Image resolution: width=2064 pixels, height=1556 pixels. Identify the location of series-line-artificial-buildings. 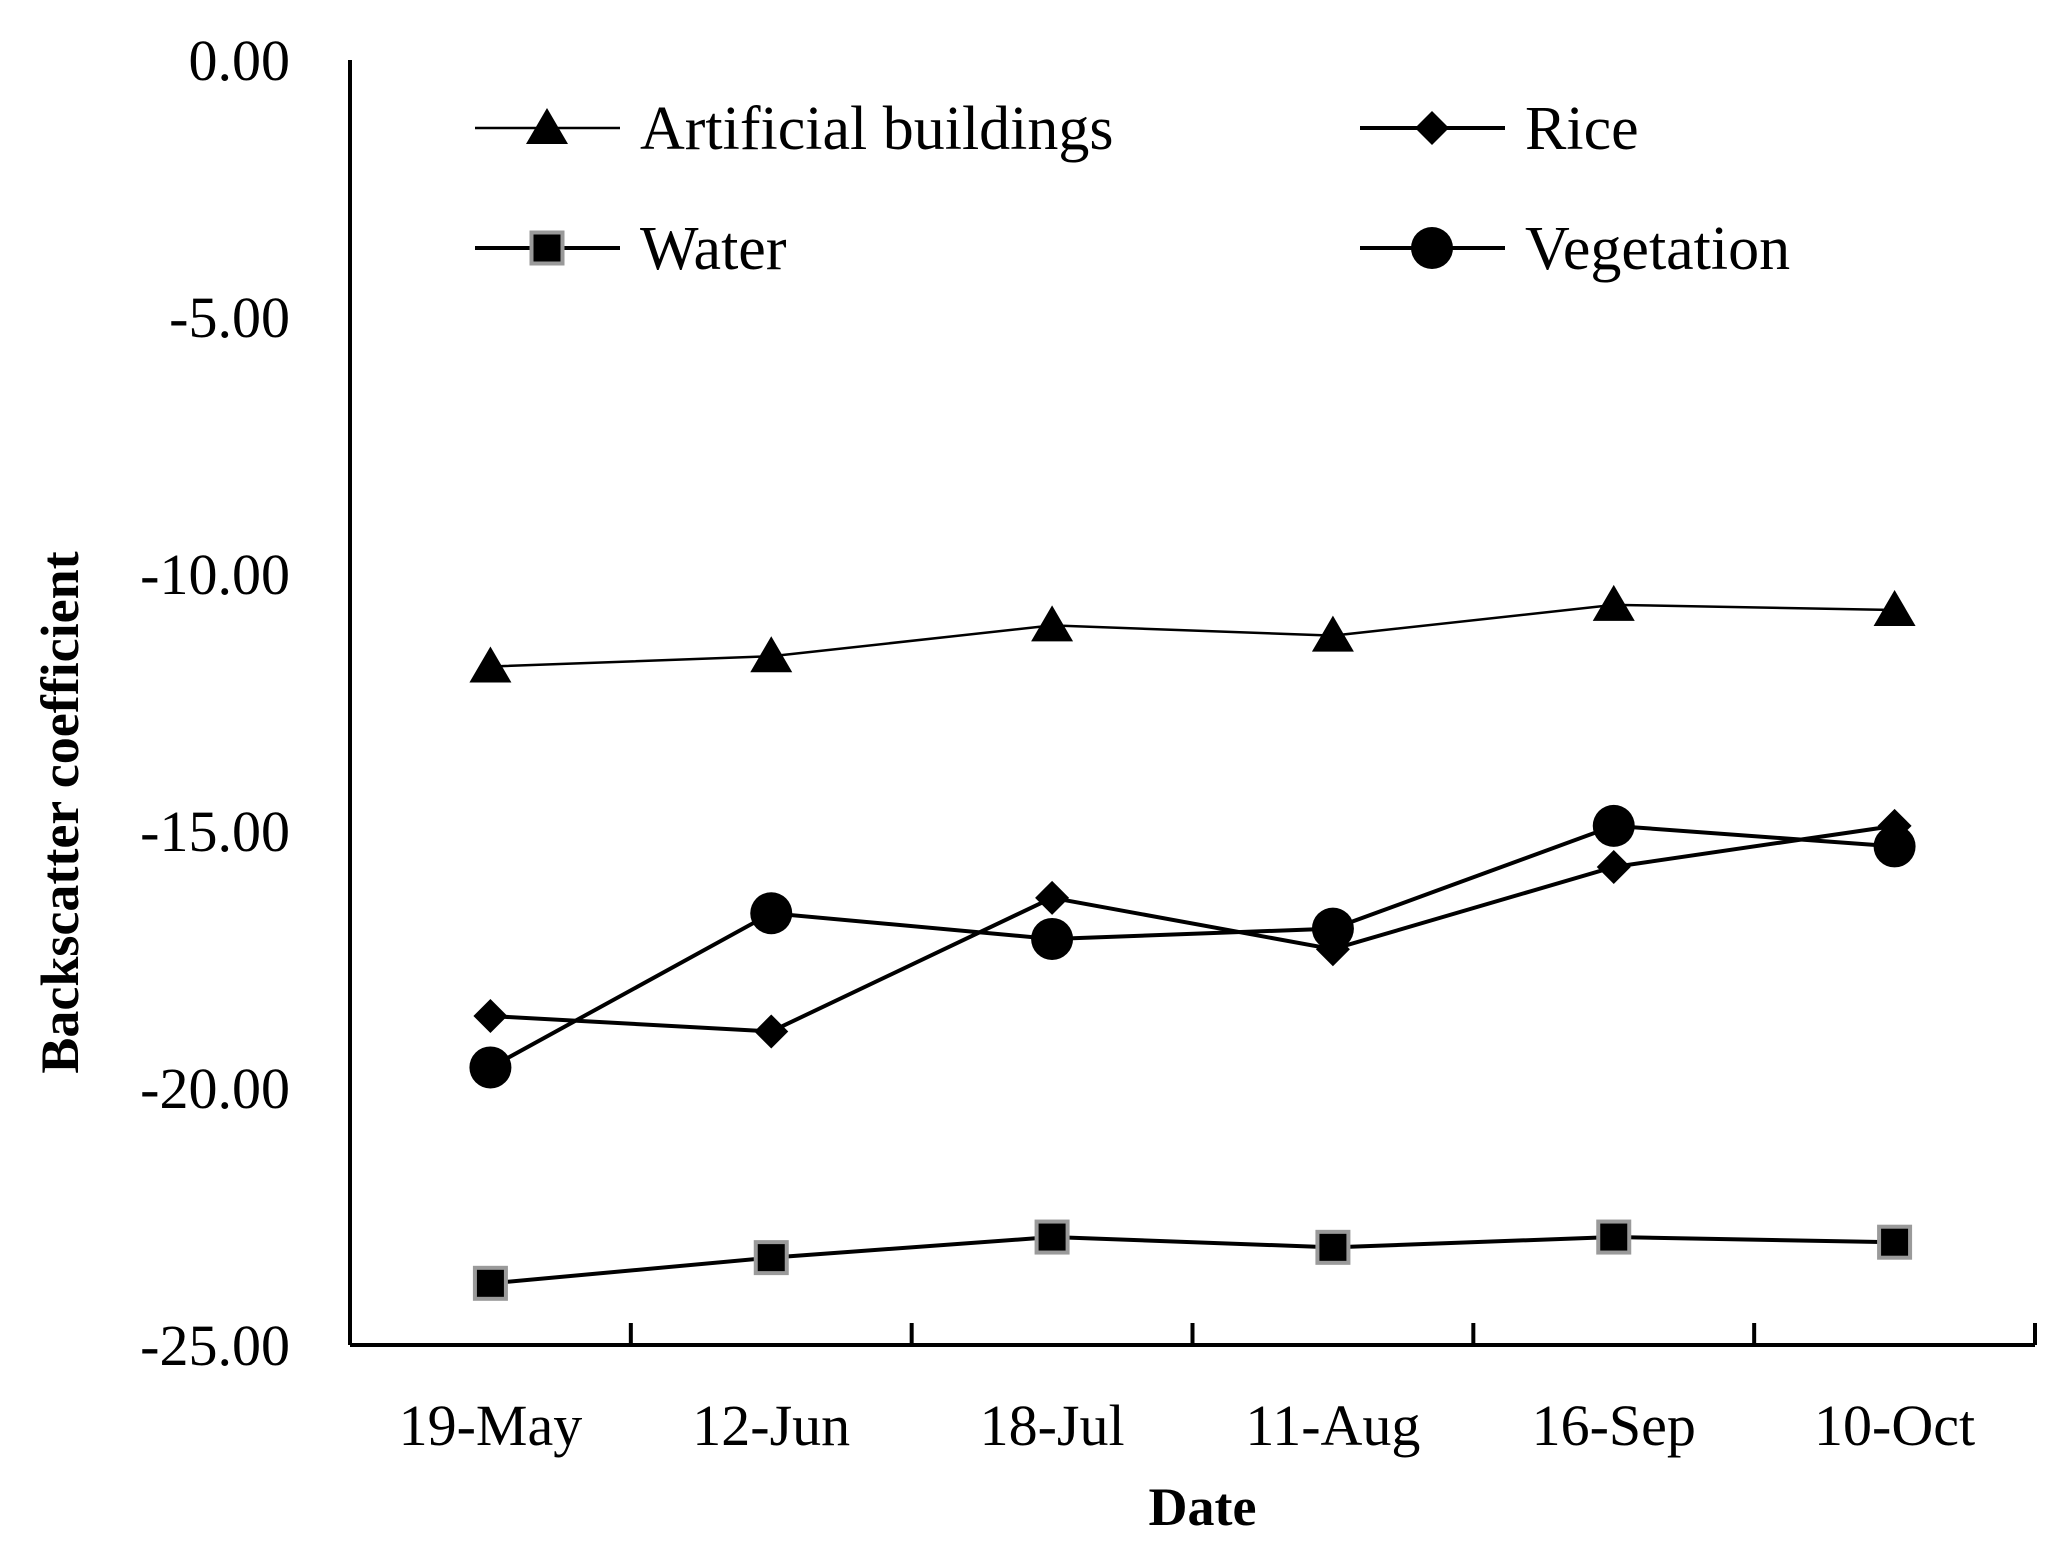
(1192, 635).